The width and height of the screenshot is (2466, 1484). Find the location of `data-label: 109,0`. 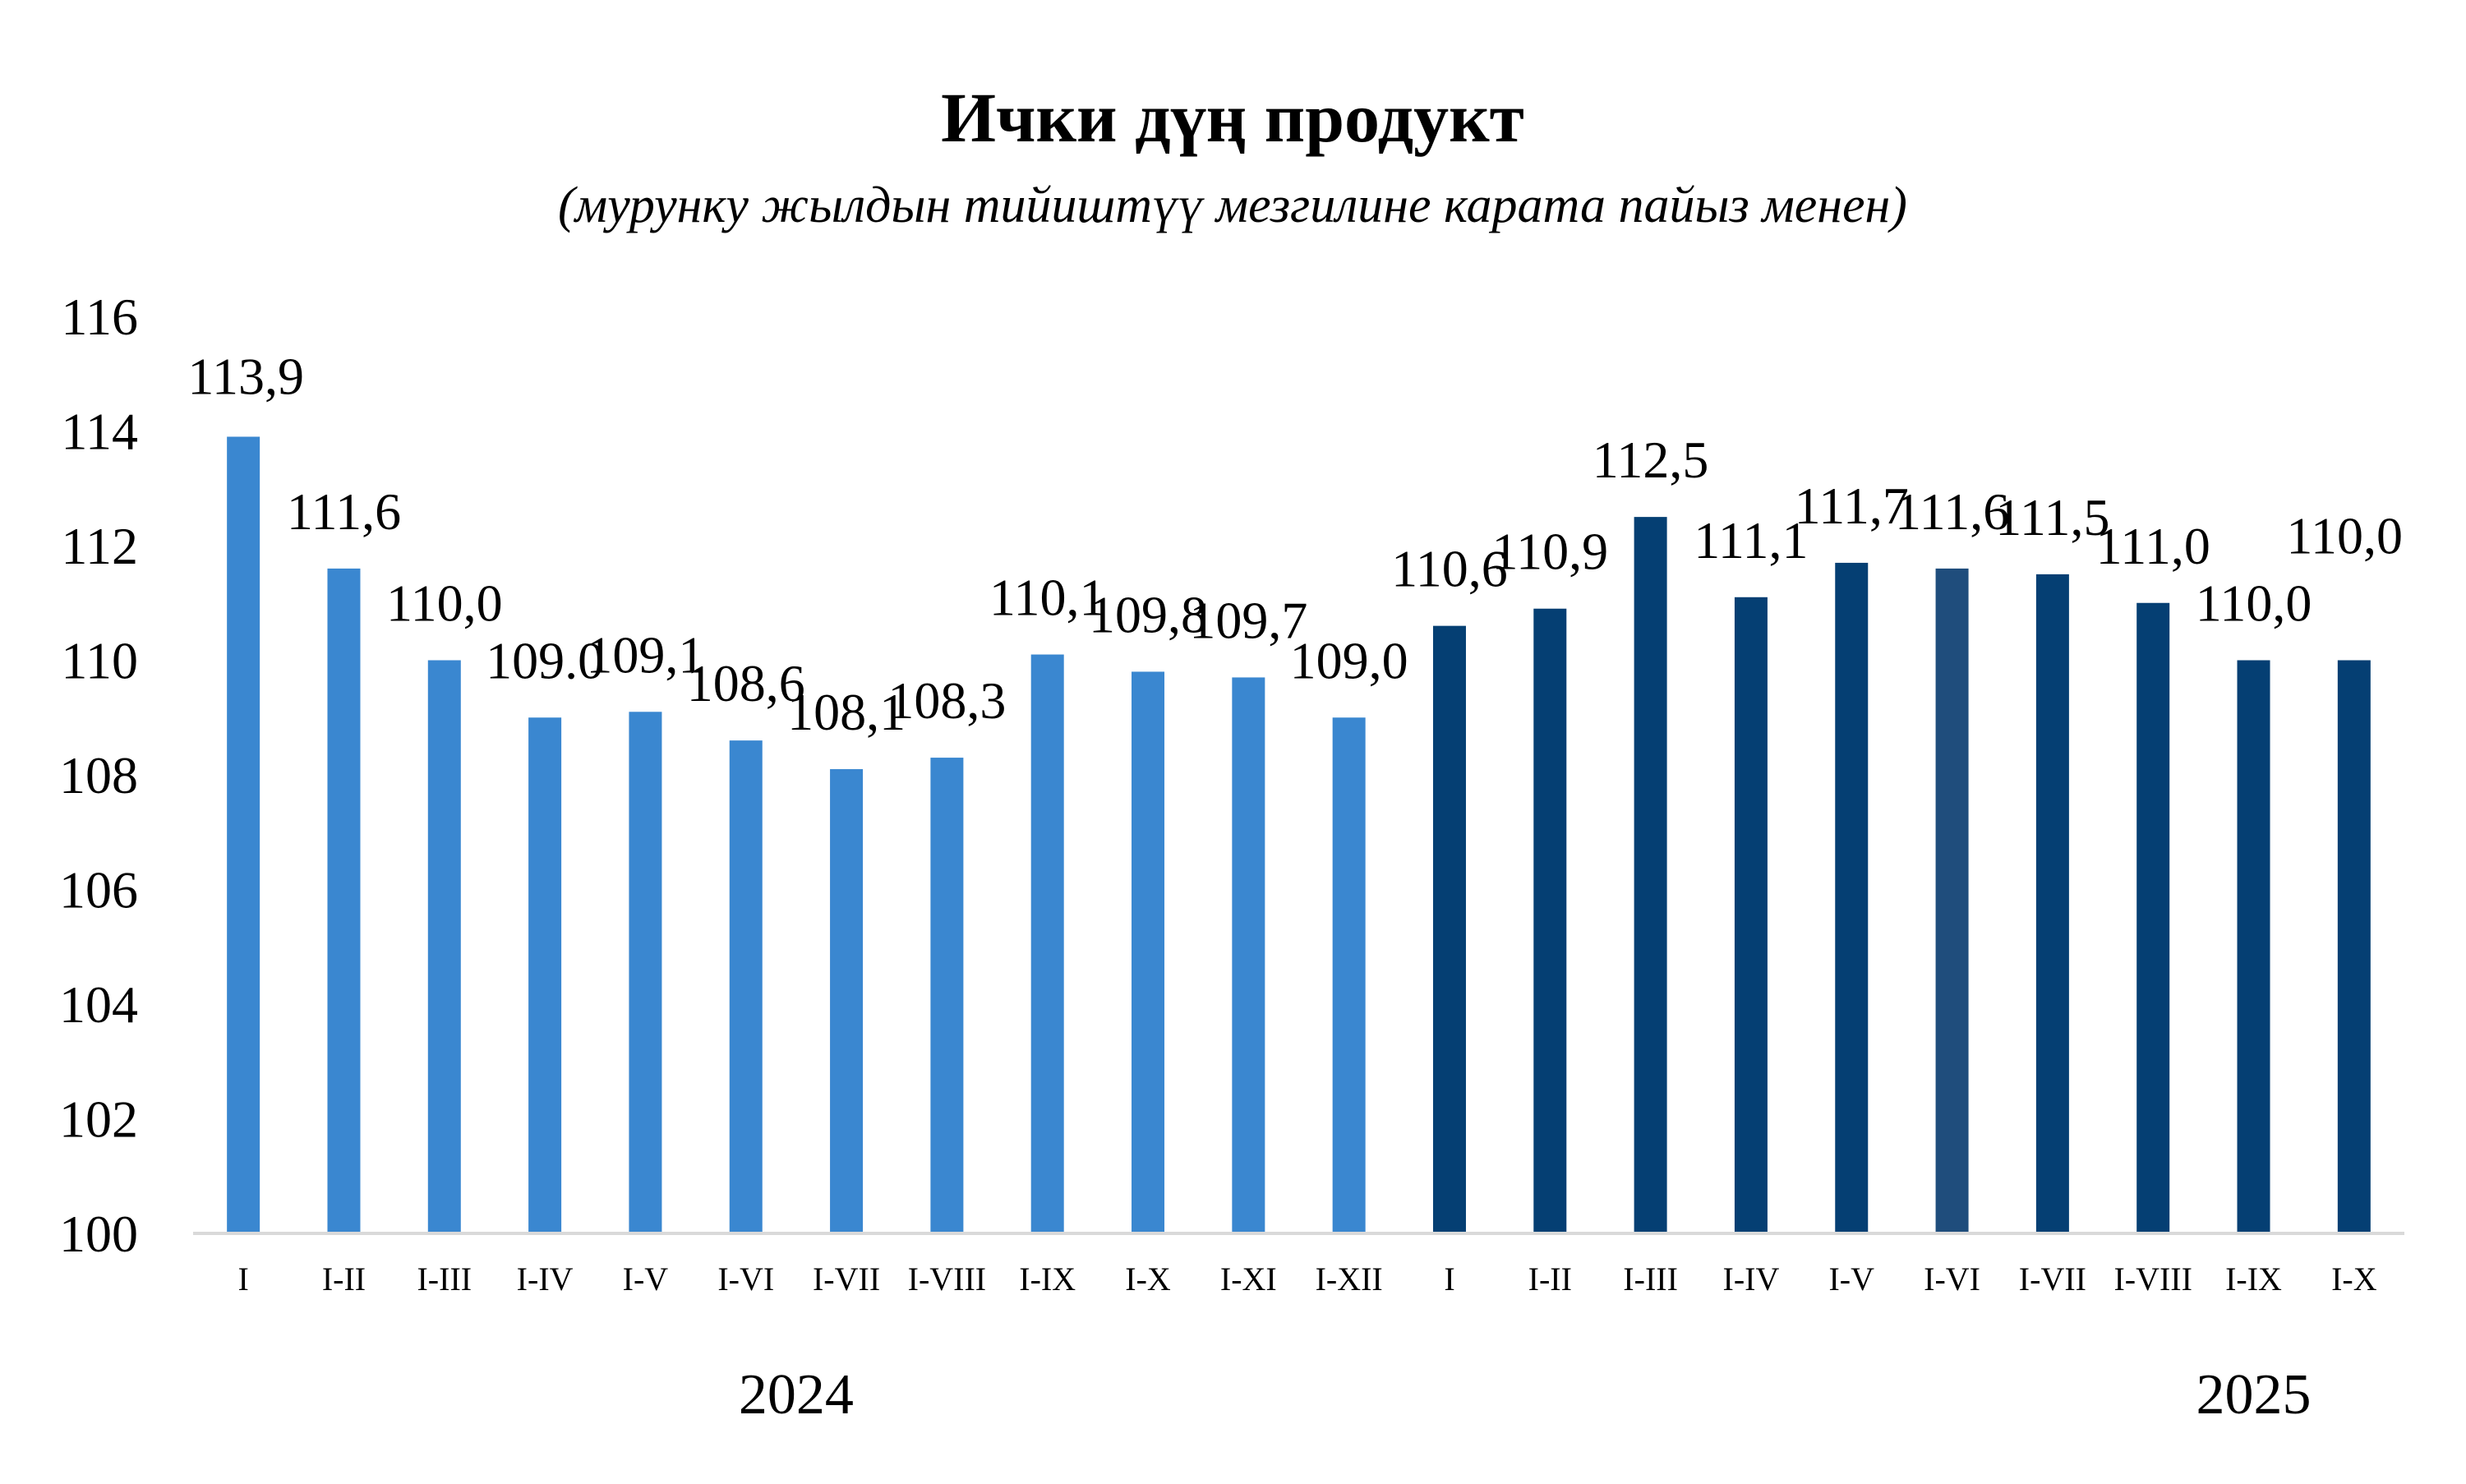

data-label: 109,0 is located at coordinates (1349, 660).